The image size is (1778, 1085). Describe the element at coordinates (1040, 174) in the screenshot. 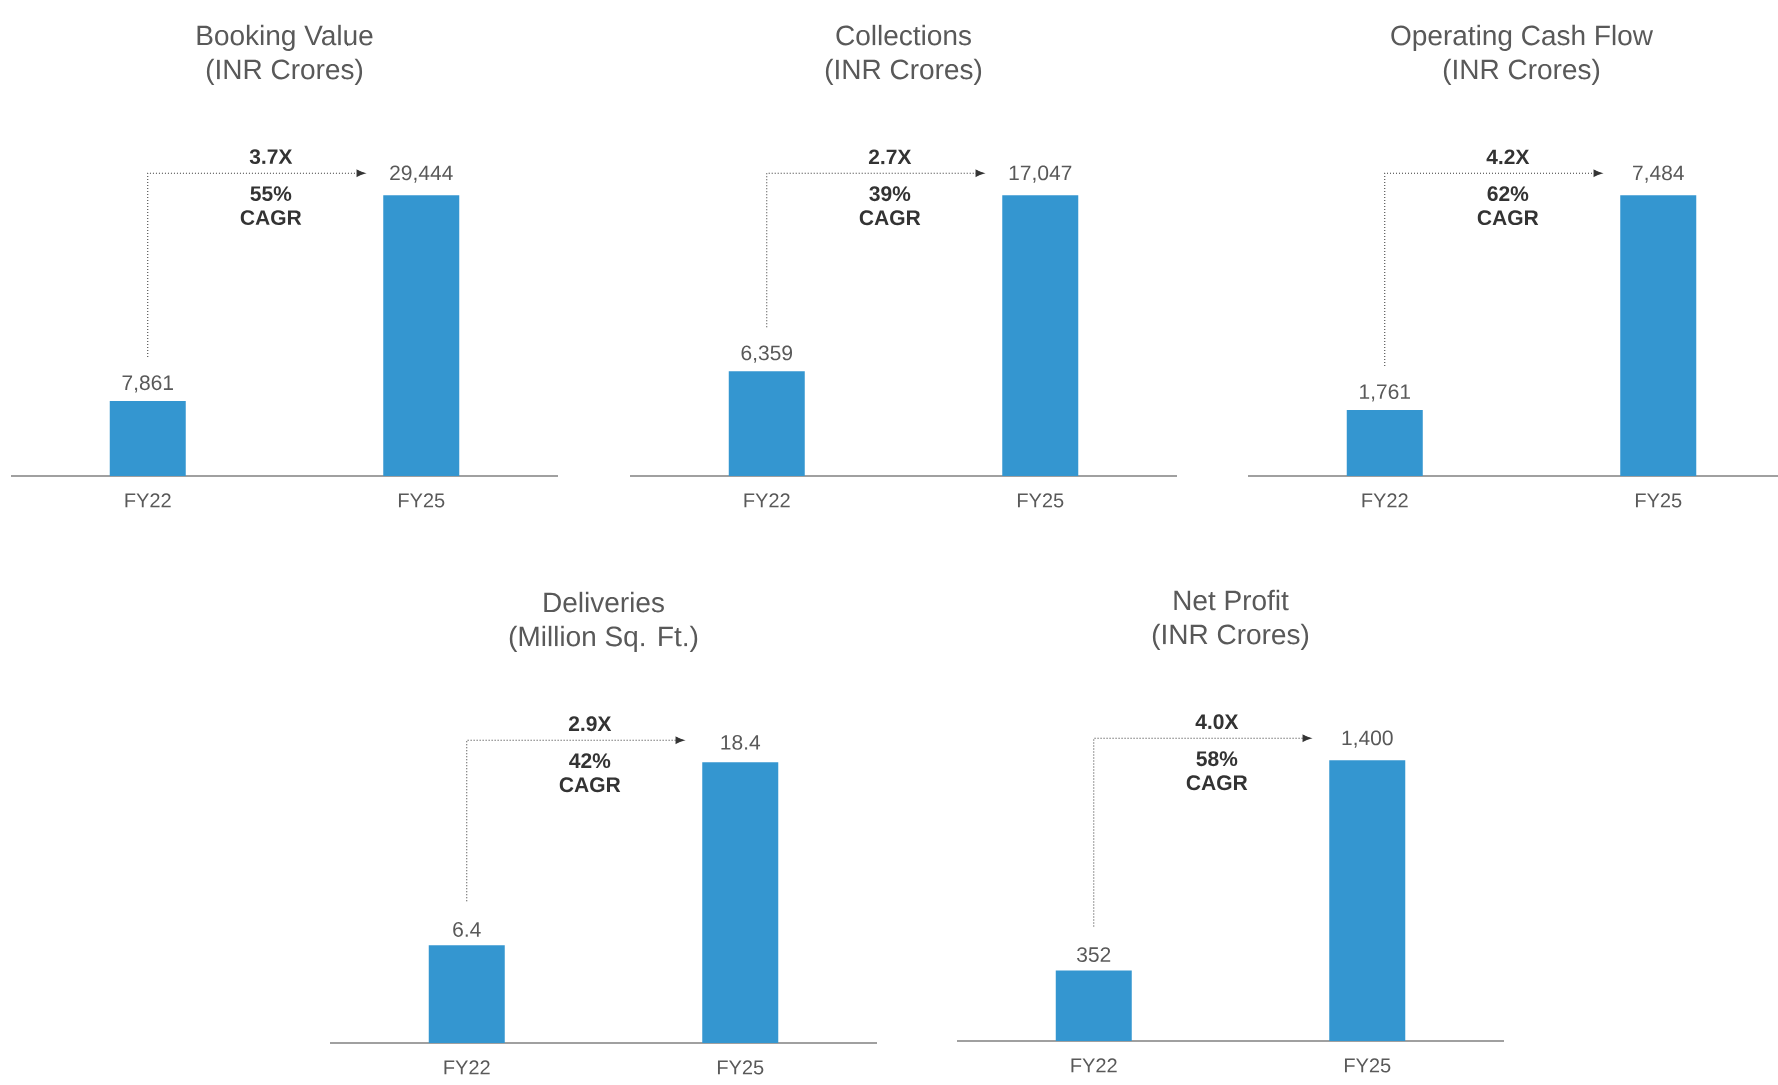

I see `data-label: 17,047` at that location.